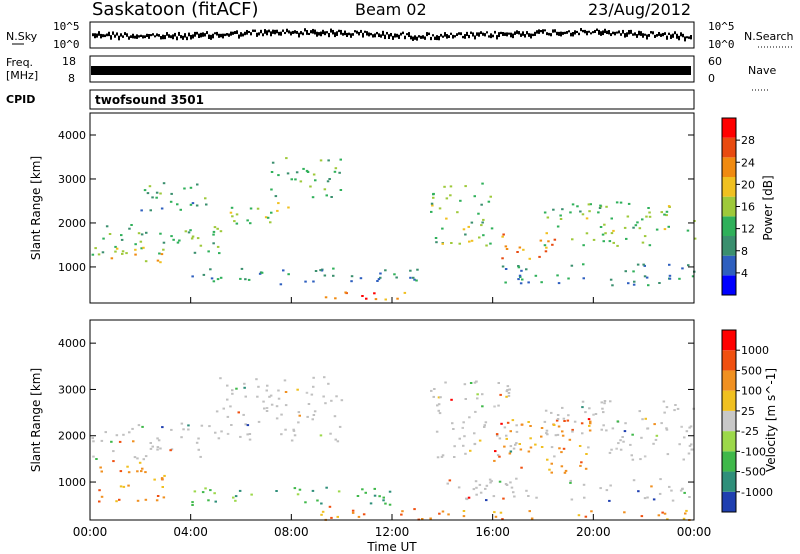  Describe the element at coordinates (22, 36) in the screenshot. I see `noise-left-label: N.Sky` at that location.